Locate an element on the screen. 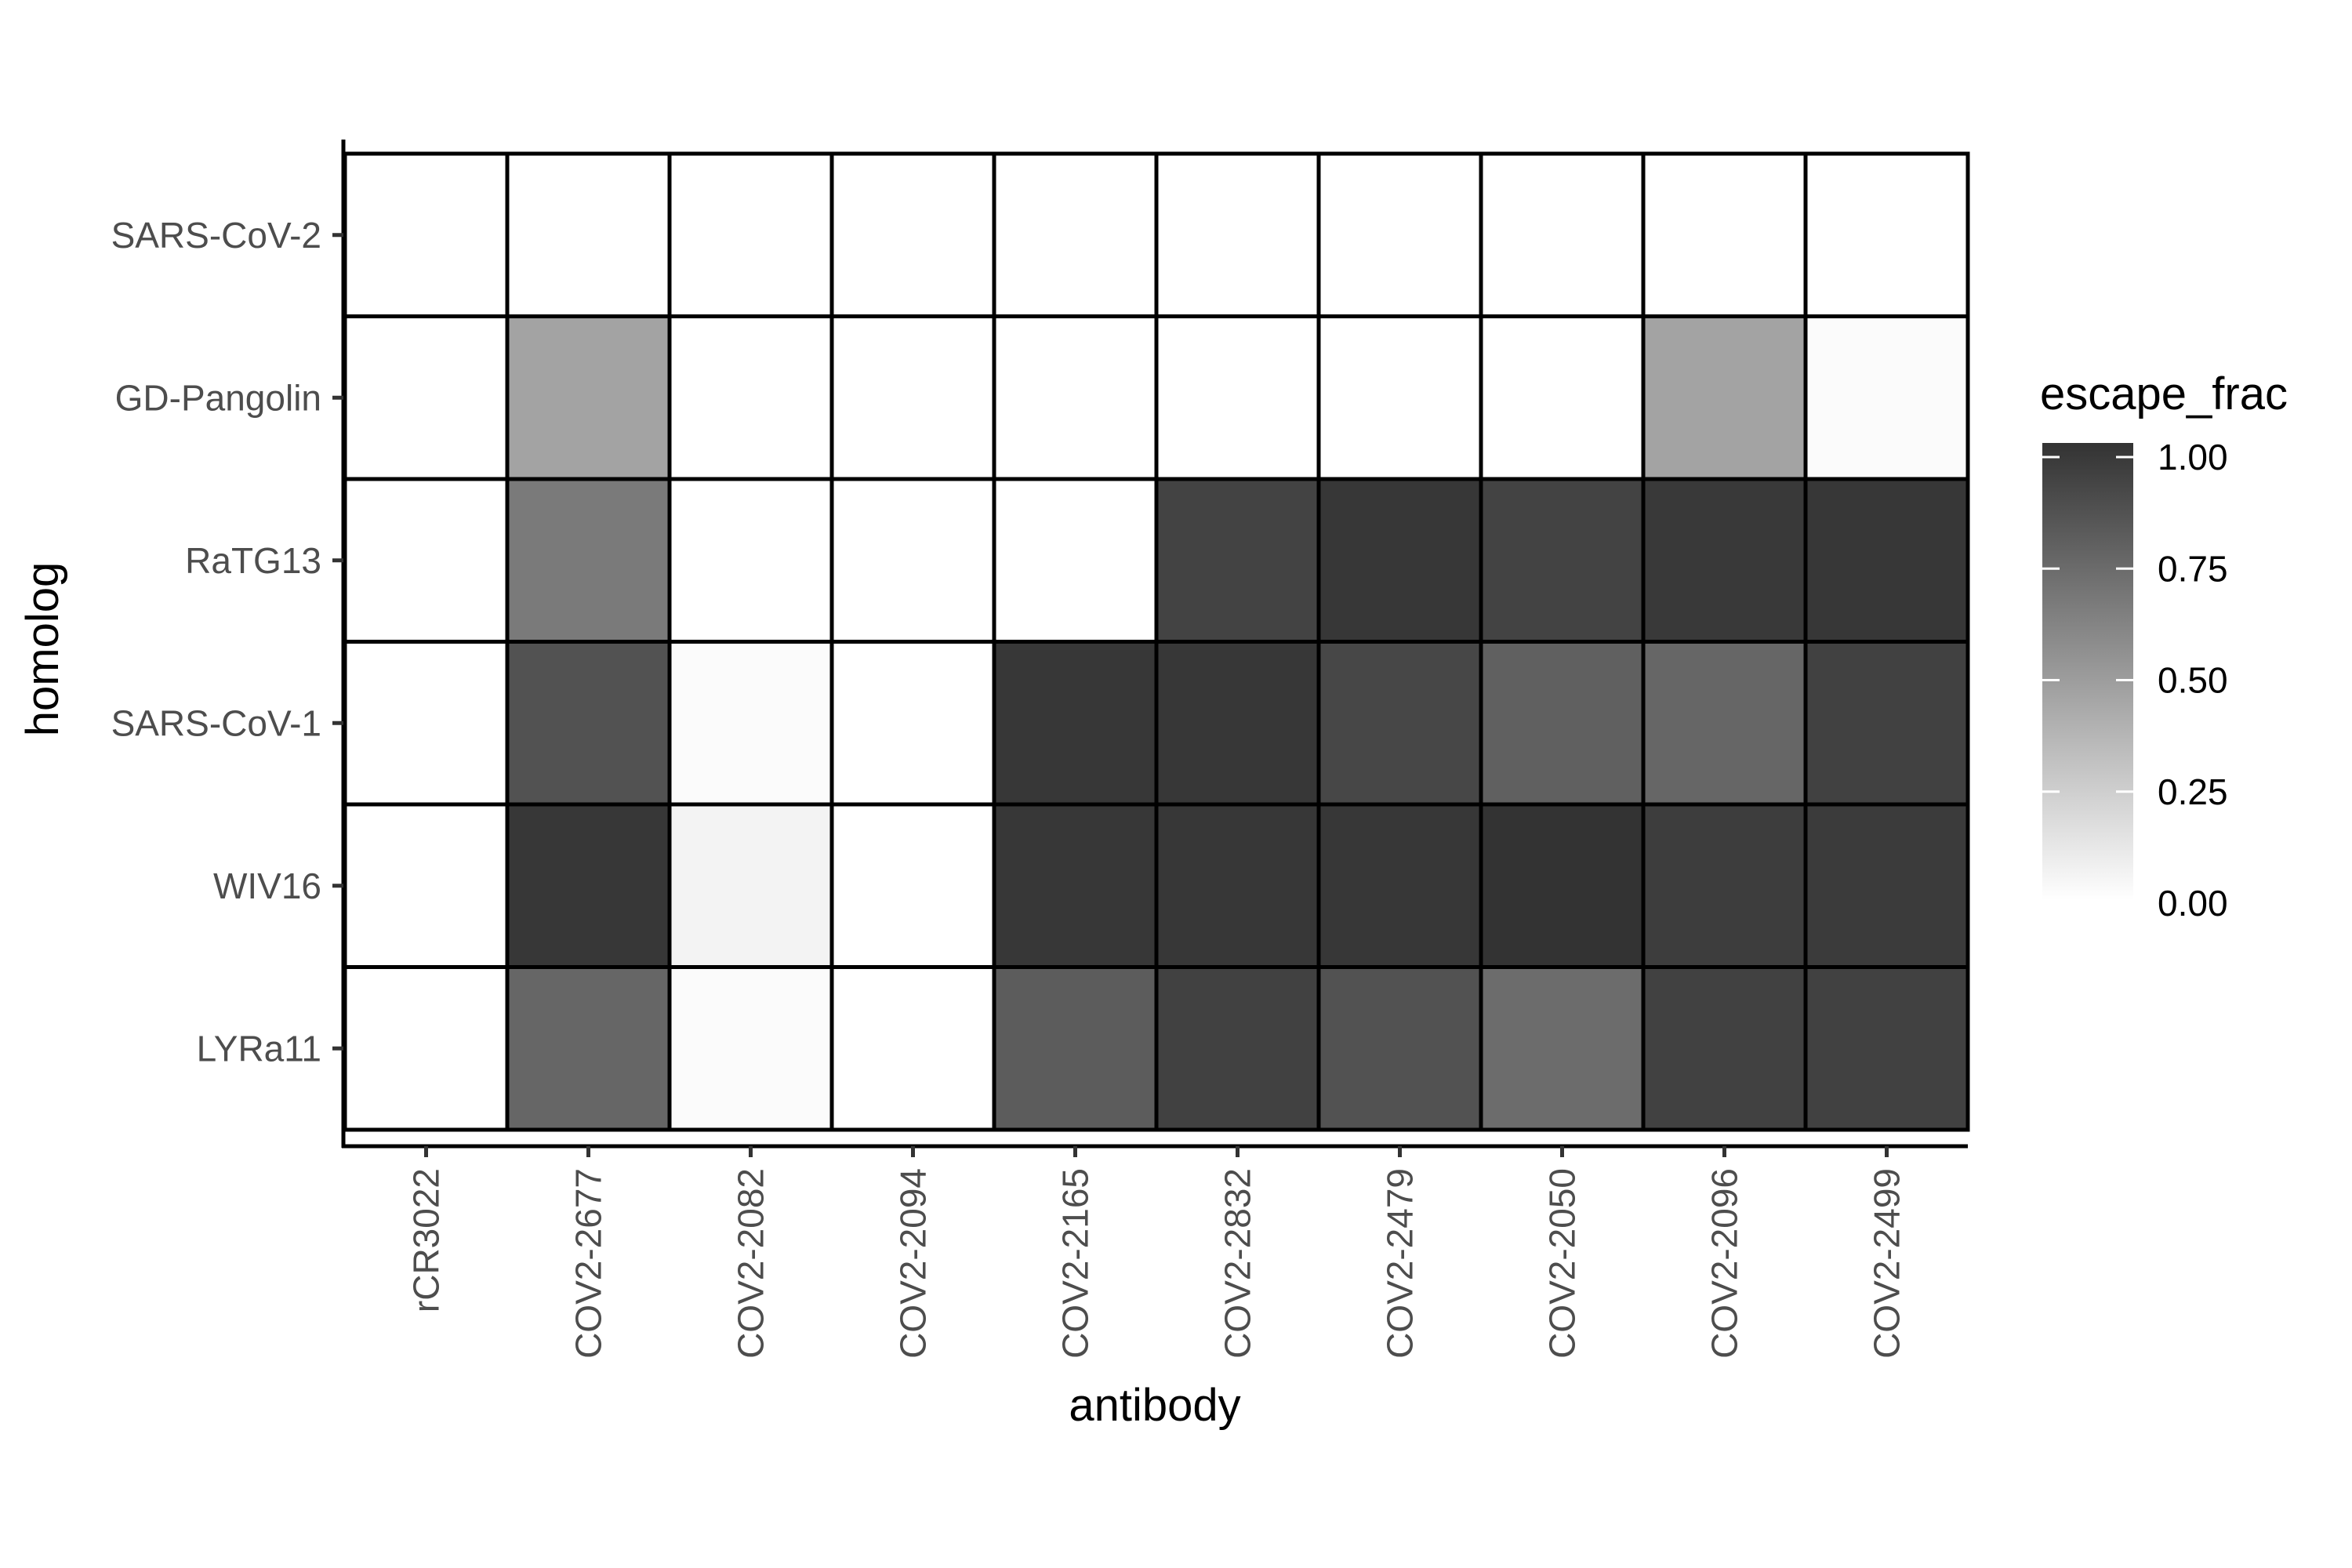  heatmap-cell-SARS-CoV-2-COV2-2082 is located at coordinates (750, 234).